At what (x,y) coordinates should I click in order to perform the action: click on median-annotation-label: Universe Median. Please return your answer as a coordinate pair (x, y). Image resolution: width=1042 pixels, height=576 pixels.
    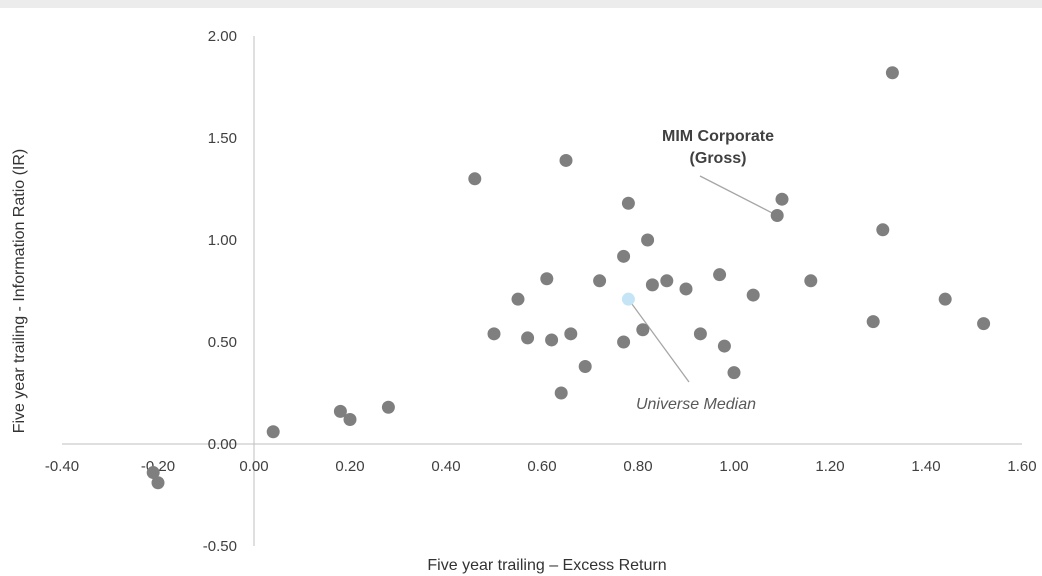
    Looking at the image, I should click on (696, 404).